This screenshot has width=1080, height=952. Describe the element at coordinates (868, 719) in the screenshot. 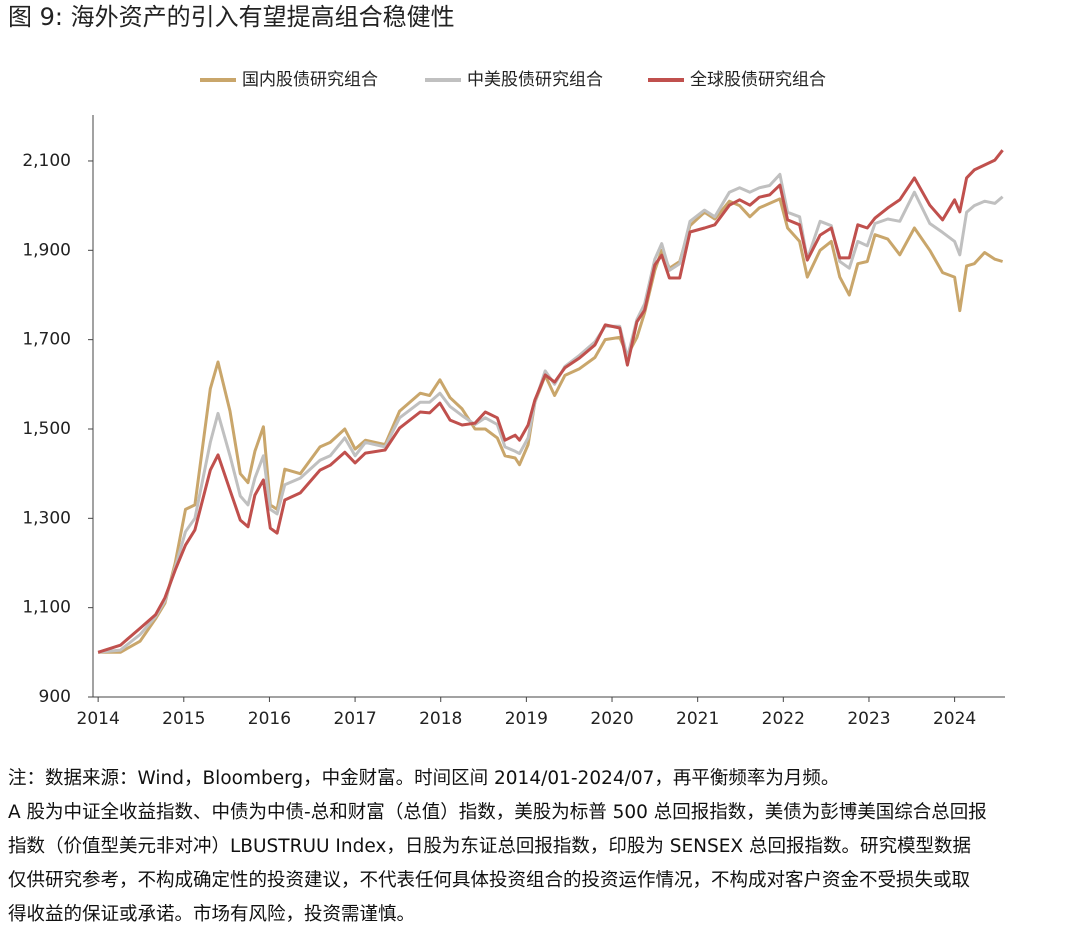

I see `x-tick-label: 2023` at that location.